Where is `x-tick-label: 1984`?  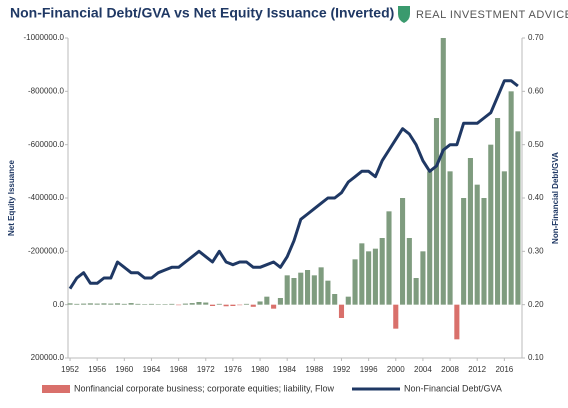 x-tick-label: 1984 is located at coordinates (287, 369).